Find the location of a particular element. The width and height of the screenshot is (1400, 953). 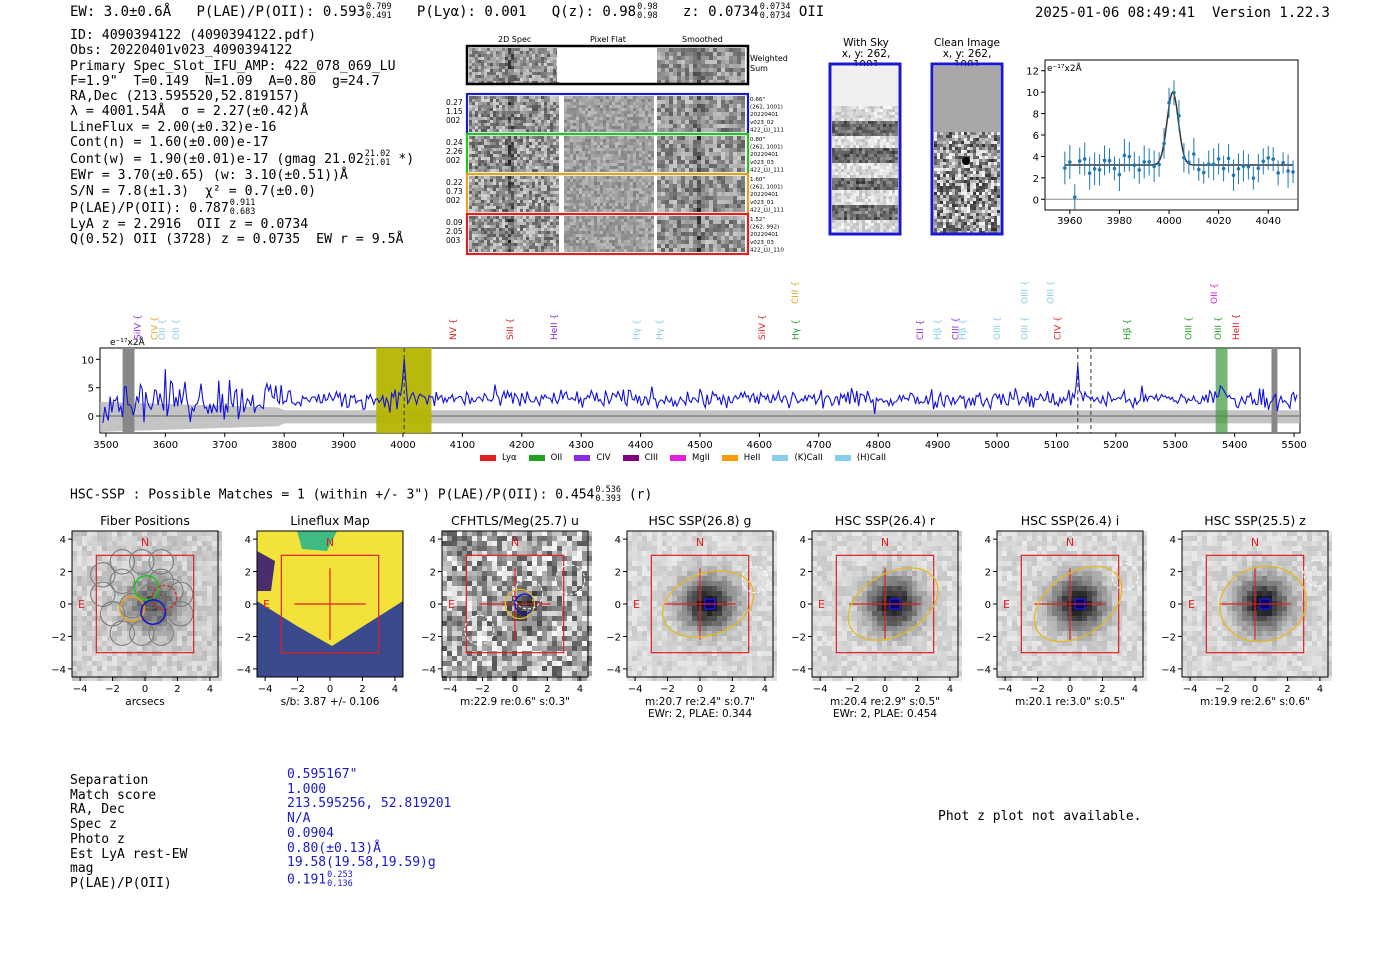

zoom-x-tick-label: 4000 is located at coordinates (1168, 221).